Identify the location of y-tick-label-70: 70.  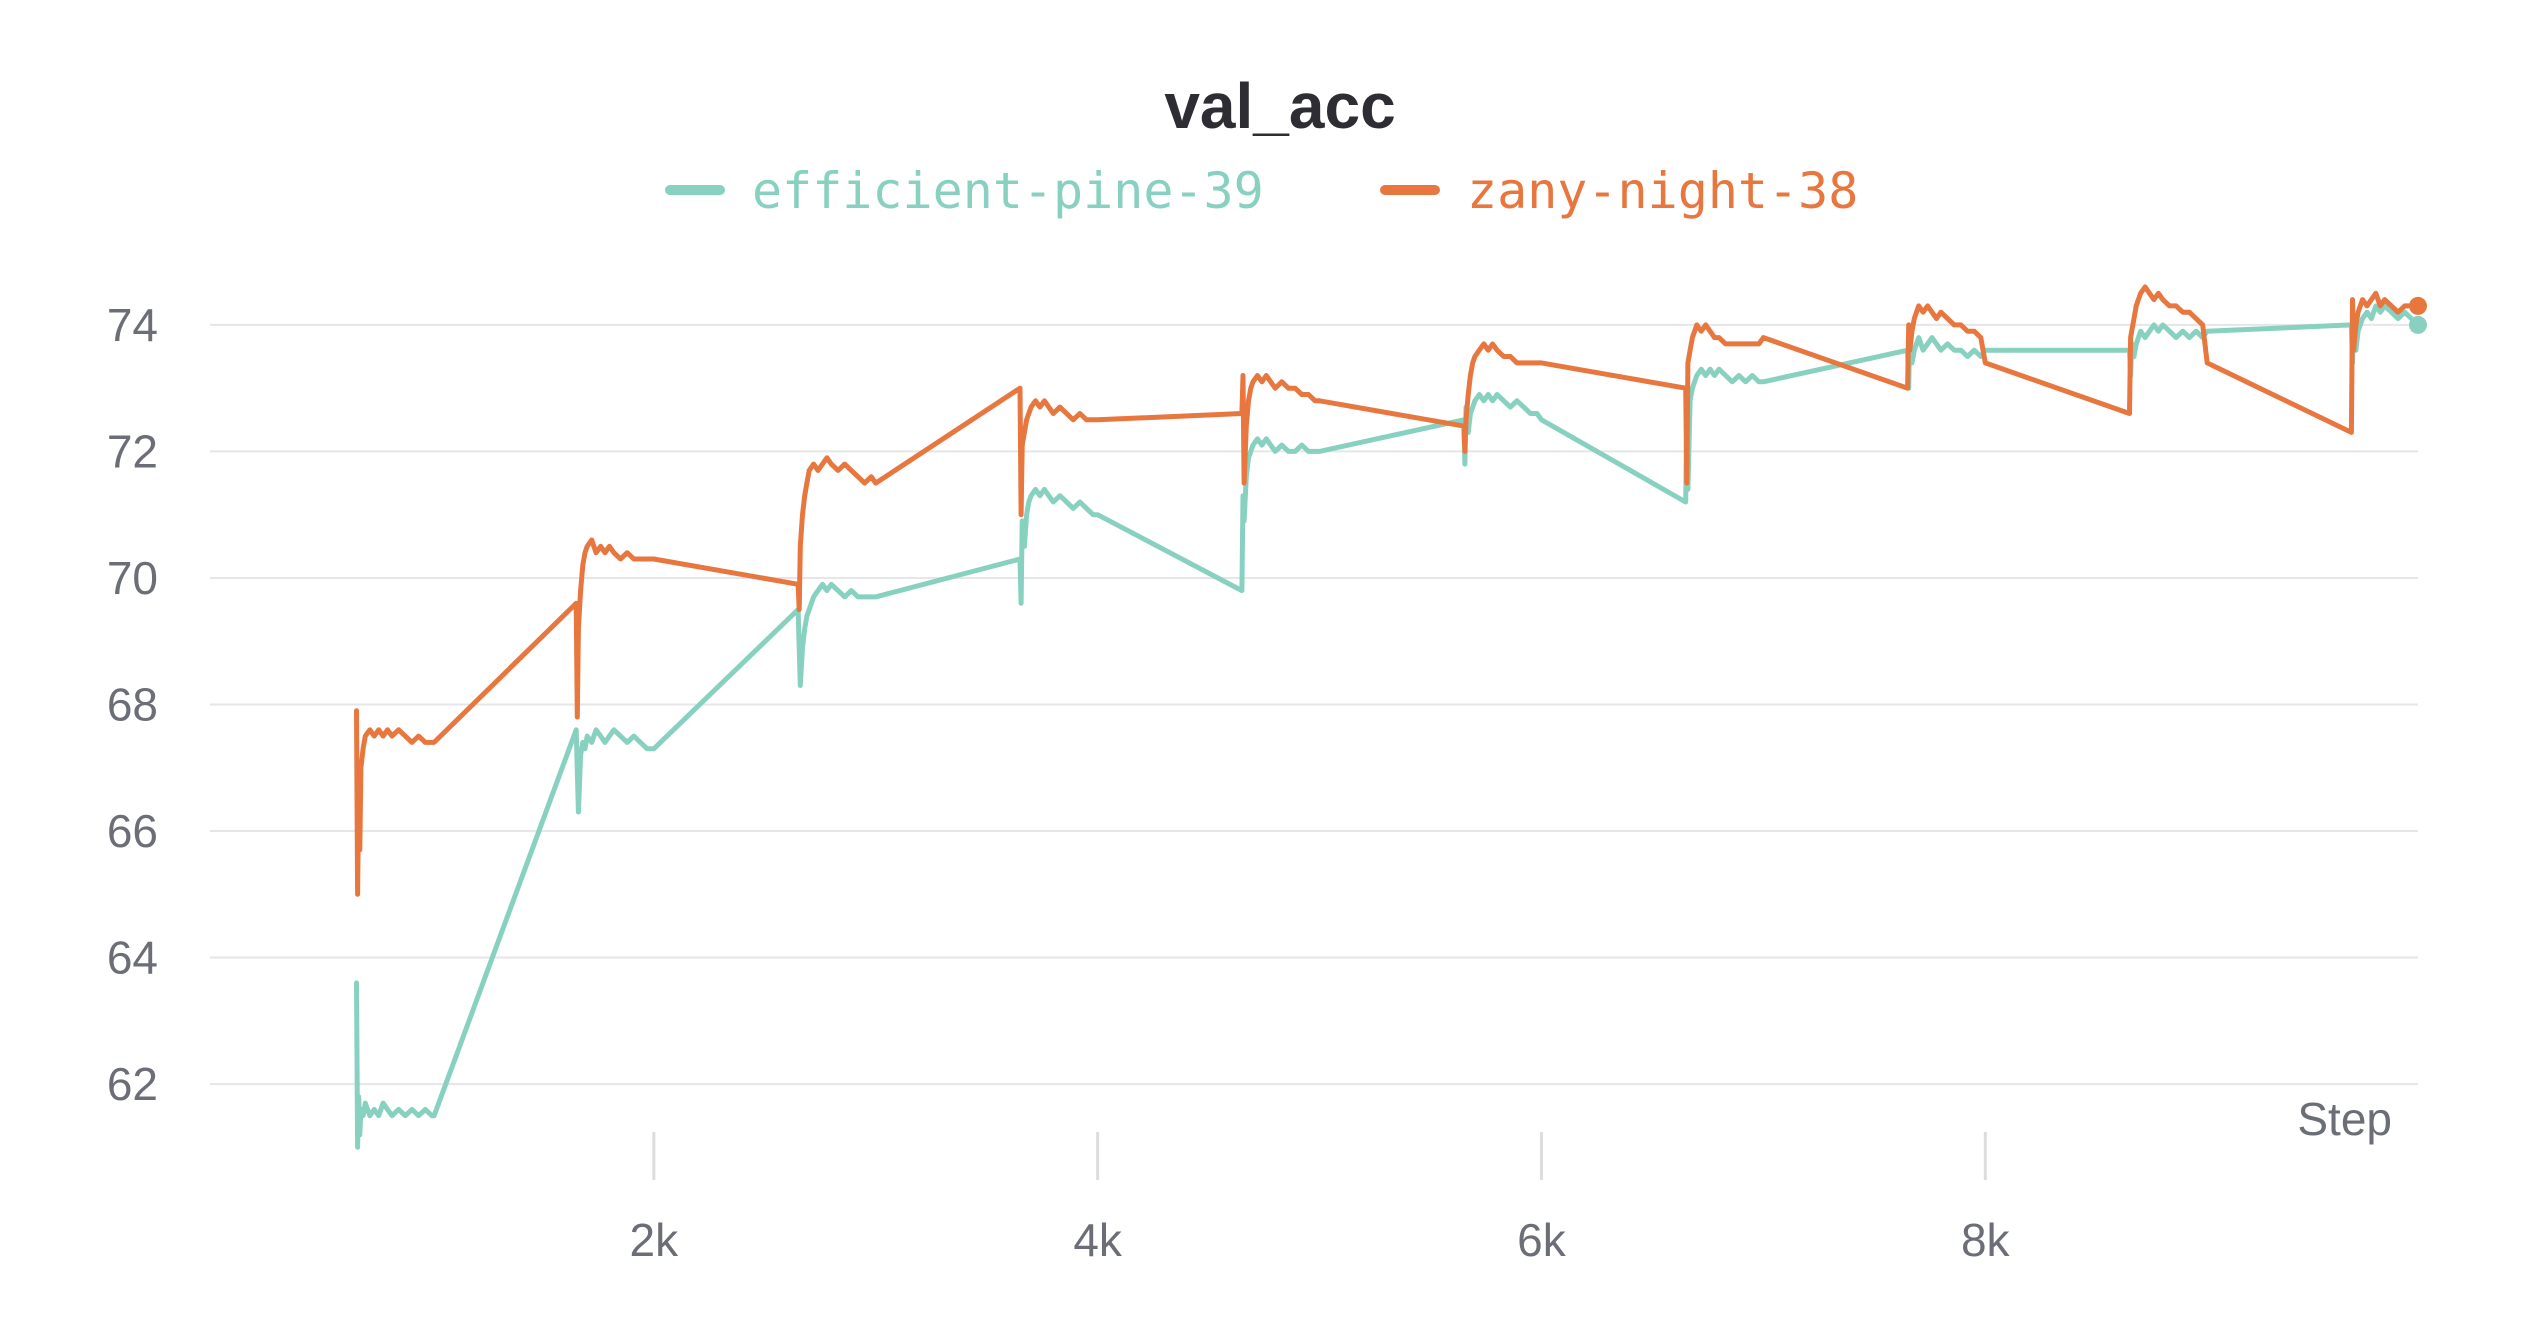
(132, 578).